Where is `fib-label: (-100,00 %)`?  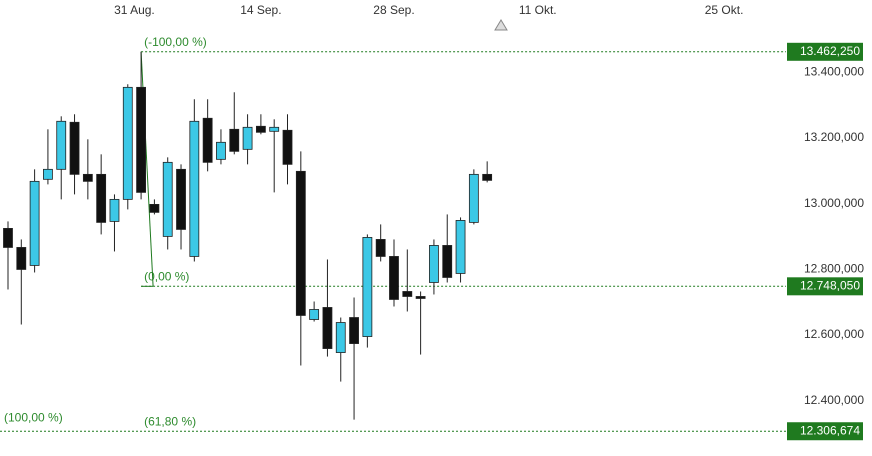 fib-label: (-100,00 %) is located at coordinates (175, 42).